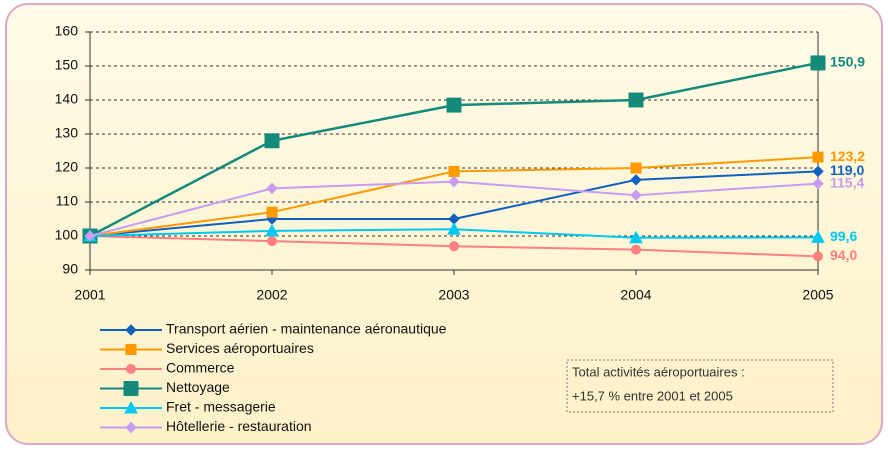 The width and height of the screenshot is (888, 450). What do you see at coordinates (67, 167) in the screenshot?
I see `y-tick-label: 120` at bounding box center [67, 167].